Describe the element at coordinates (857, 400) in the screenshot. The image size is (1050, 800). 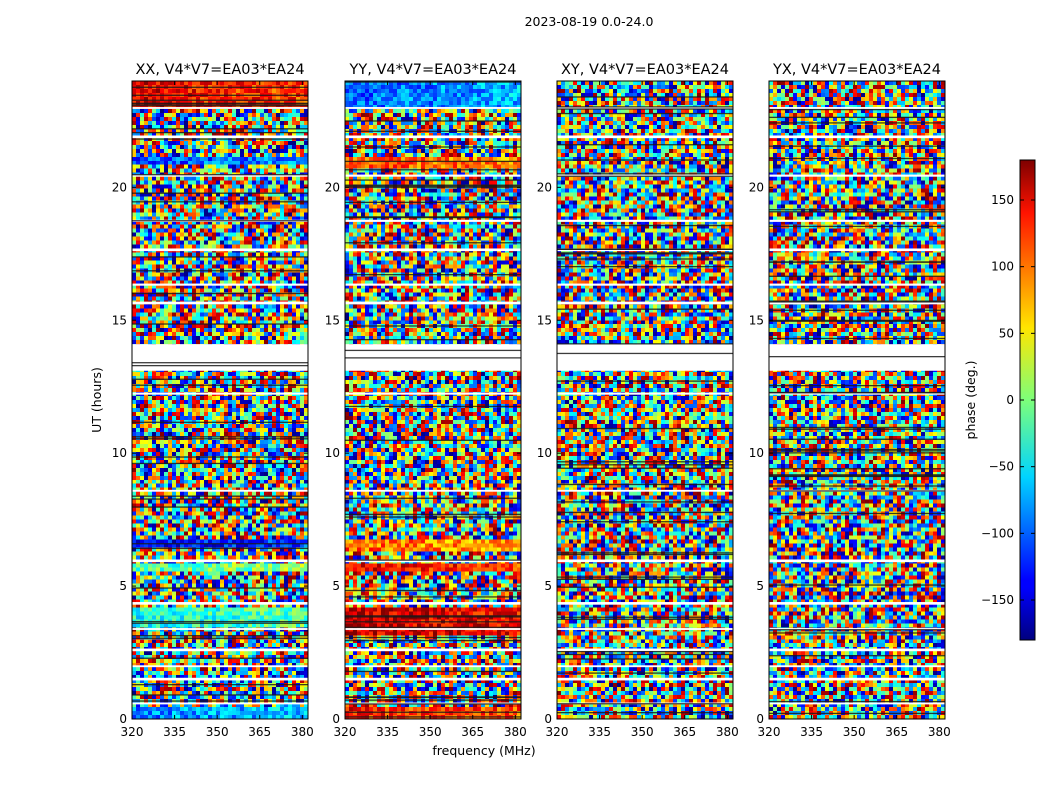
I see `waterfall-image` at that location.